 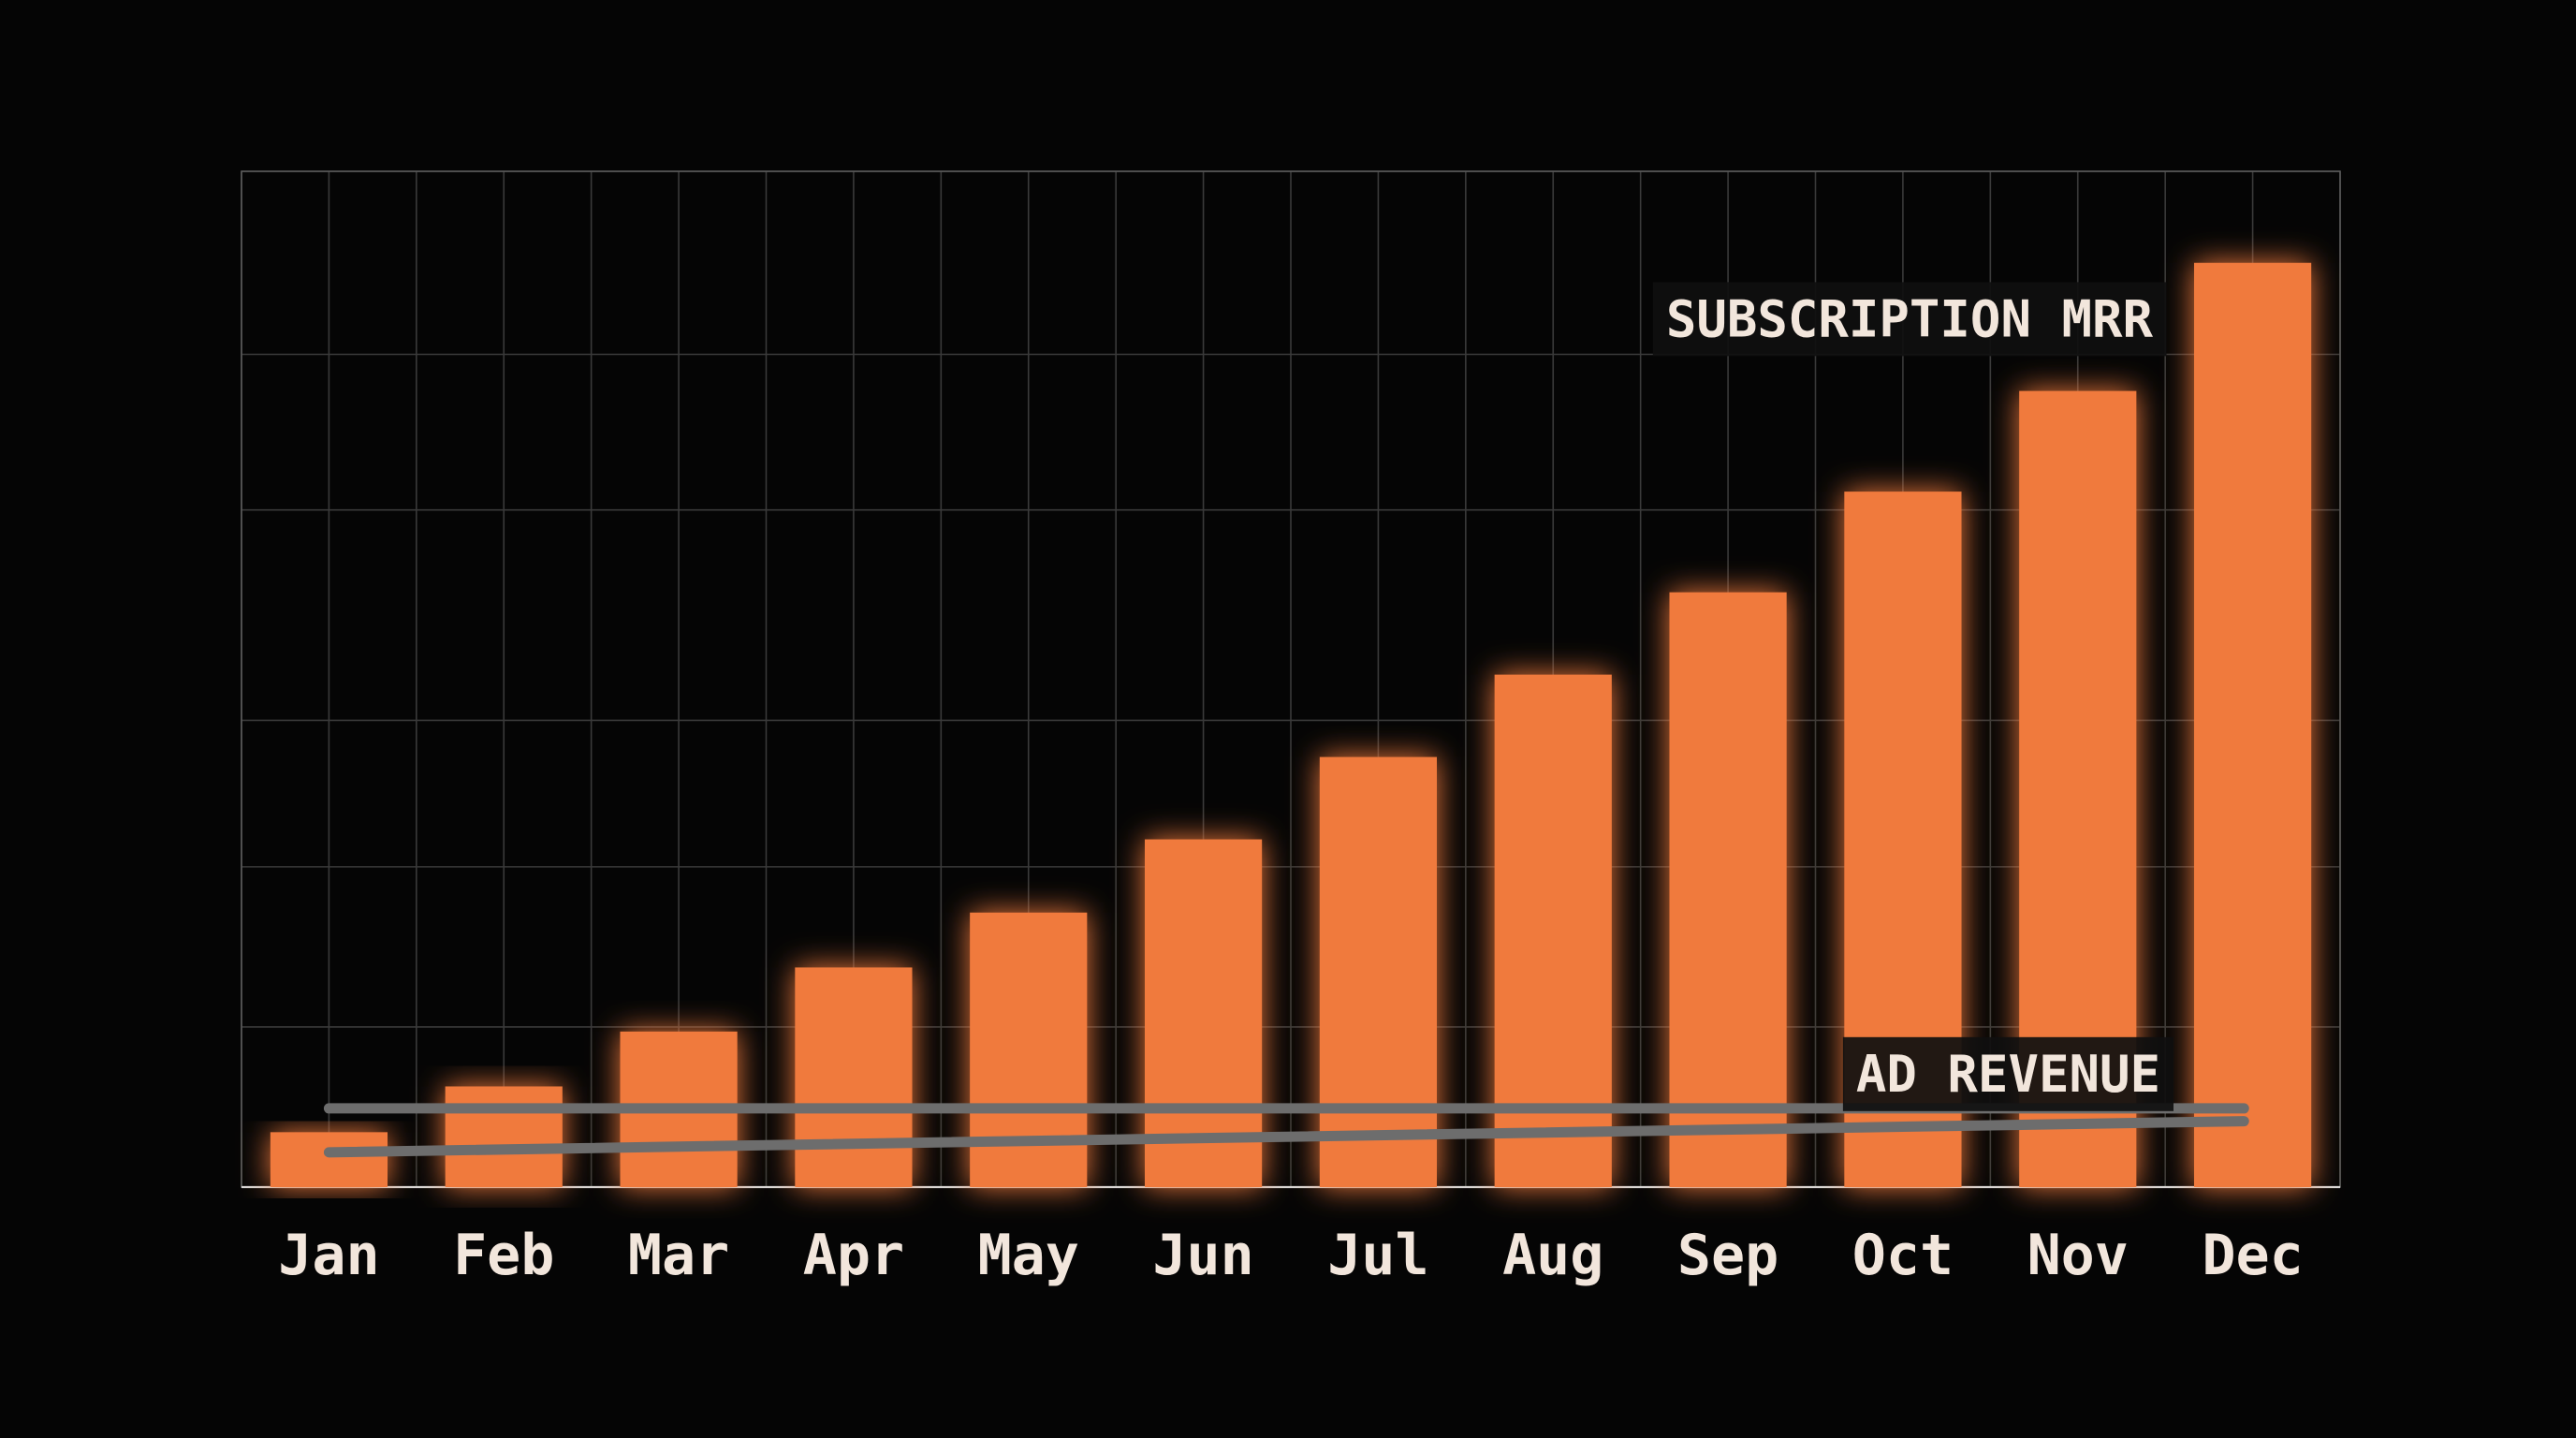 I want to click on x-tick-label-apr: Apr, so click(x=853, y=1255).